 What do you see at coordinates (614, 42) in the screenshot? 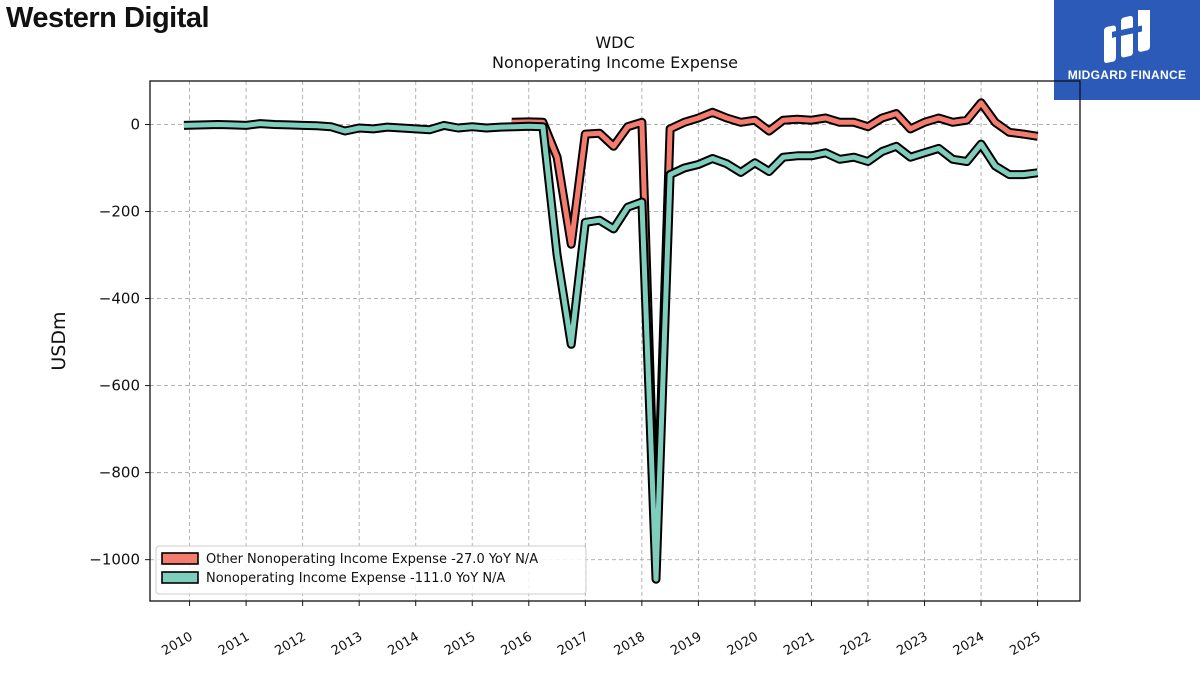
I see `chart-title: WDC` at bounding box center [614, 42].